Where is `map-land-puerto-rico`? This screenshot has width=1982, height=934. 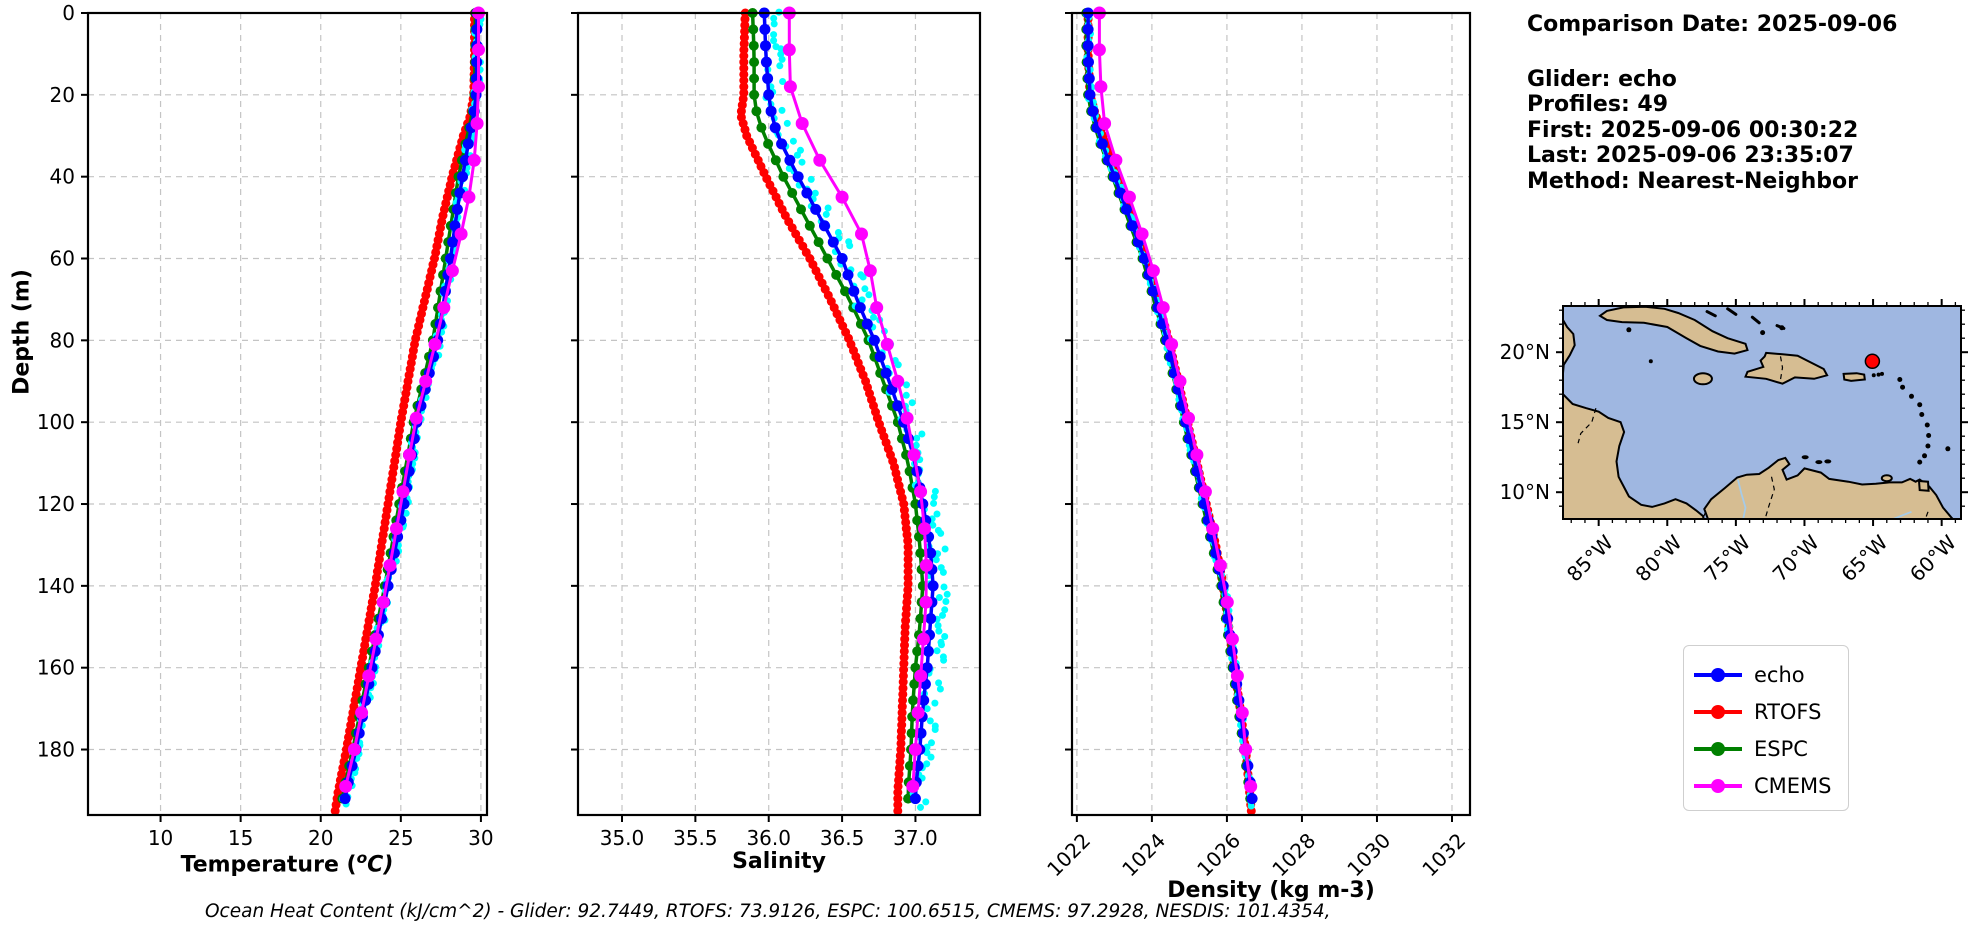
map-land-puerto-rico is located at coordinates (1854, 377).